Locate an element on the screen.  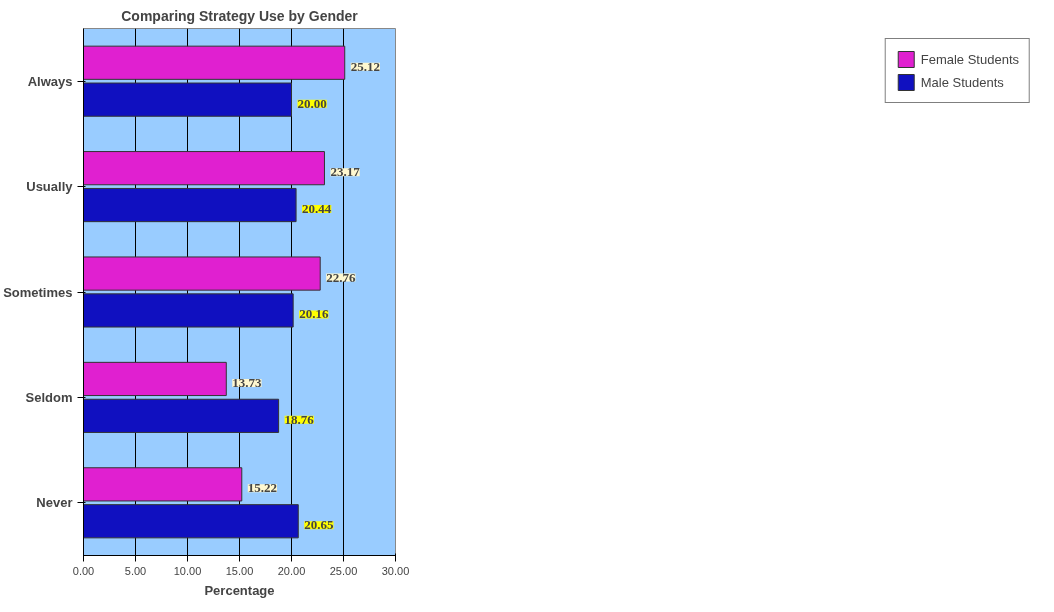
data-label: 23.17 is located at coordinates (345, 172).